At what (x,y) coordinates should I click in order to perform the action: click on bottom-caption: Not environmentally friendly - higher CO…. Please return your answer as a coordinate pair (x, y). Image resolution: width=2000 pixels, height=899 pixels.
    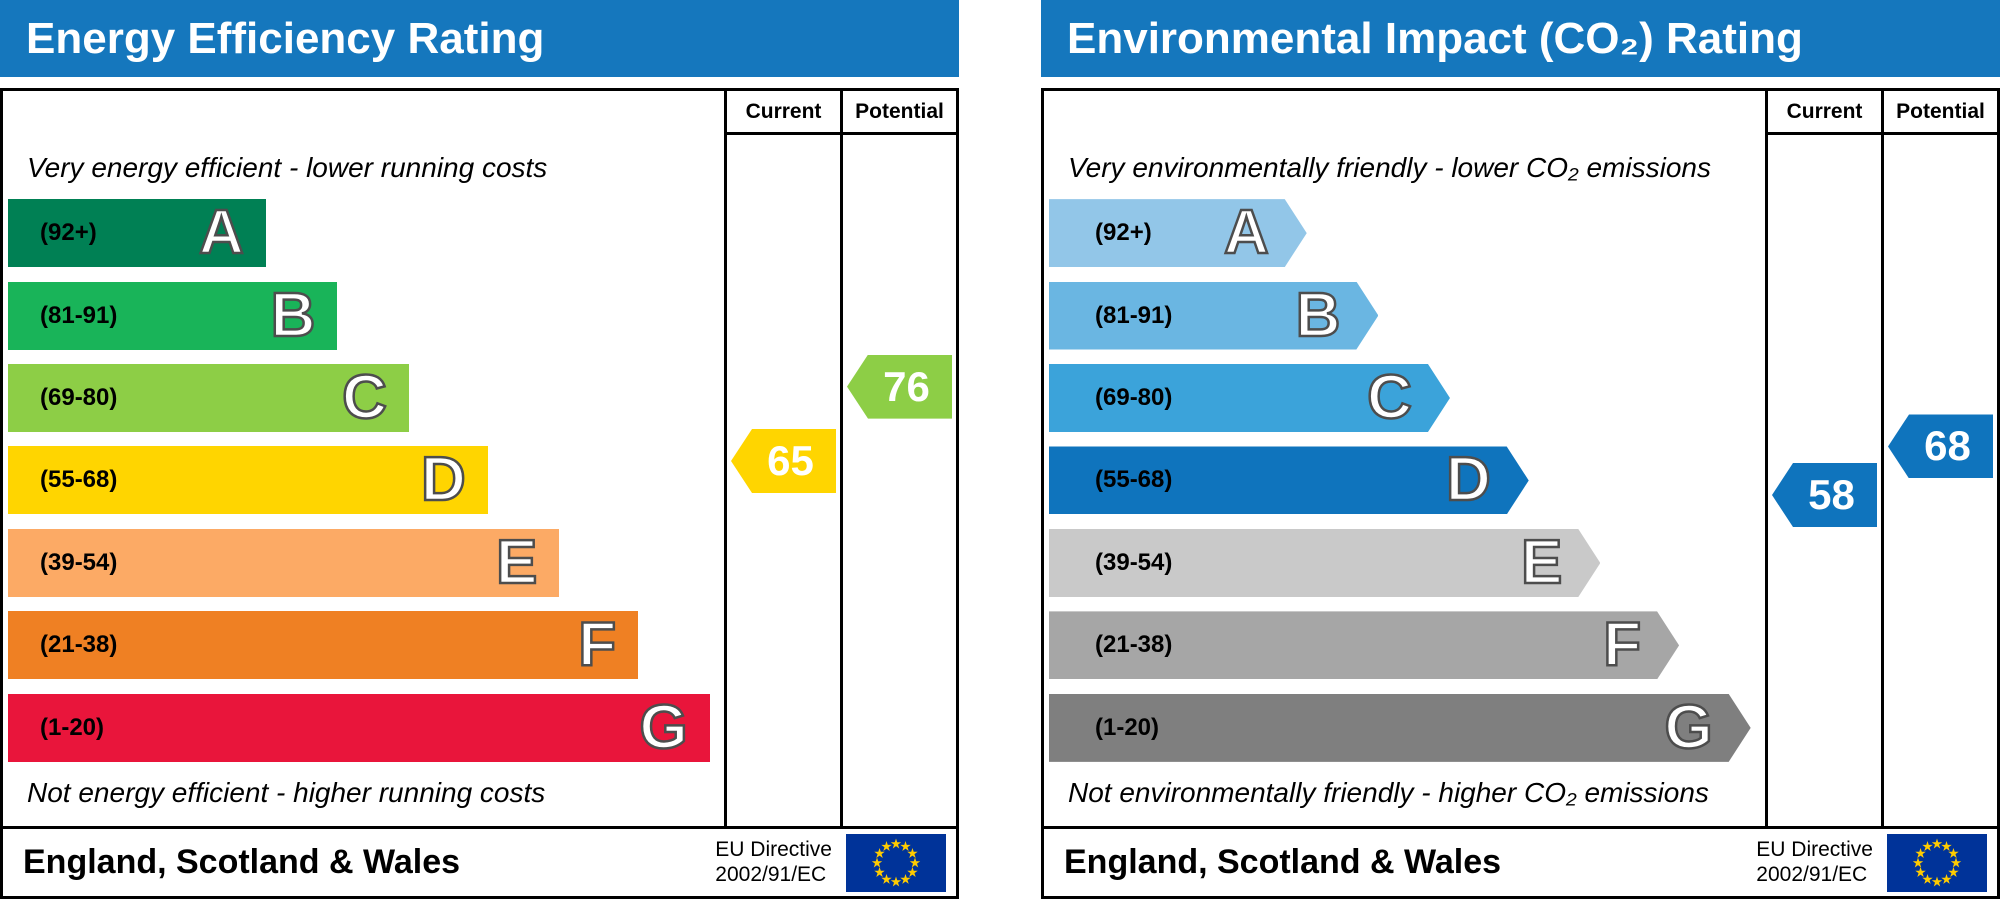
    Looking at the image, I should click on (1388, 793).